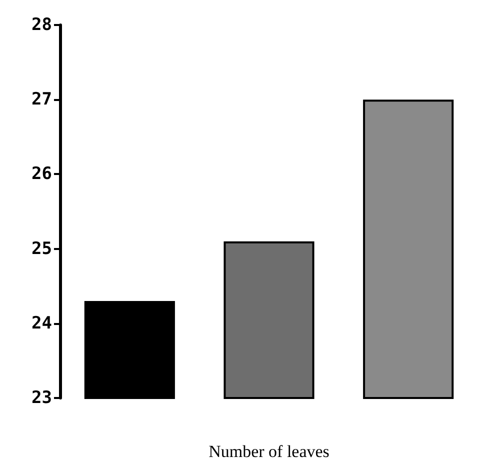 The width and height of the screenshot is (488, 468). Describe the element at coordinates (42, 323) in the screenshot. I see `y-tick-label: 24` at that location.